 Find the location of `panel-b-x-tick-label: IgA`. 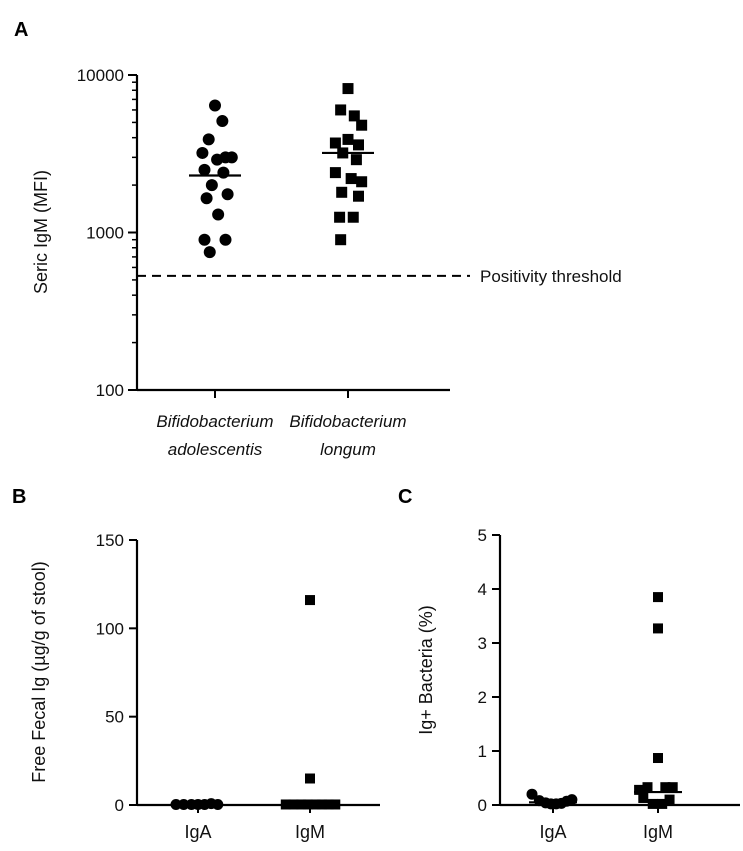

panel-b-x-tick-label: IgA is located at coordinates (197, 832).